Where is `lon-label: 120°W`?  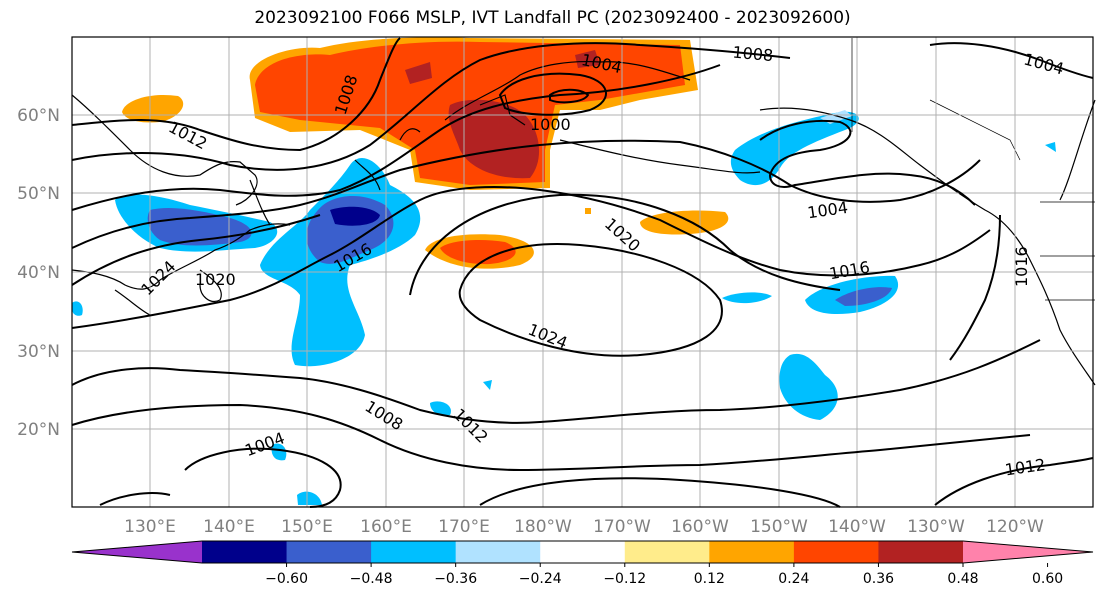
lon-label: 120°W is located at coordinates (1015, 527).